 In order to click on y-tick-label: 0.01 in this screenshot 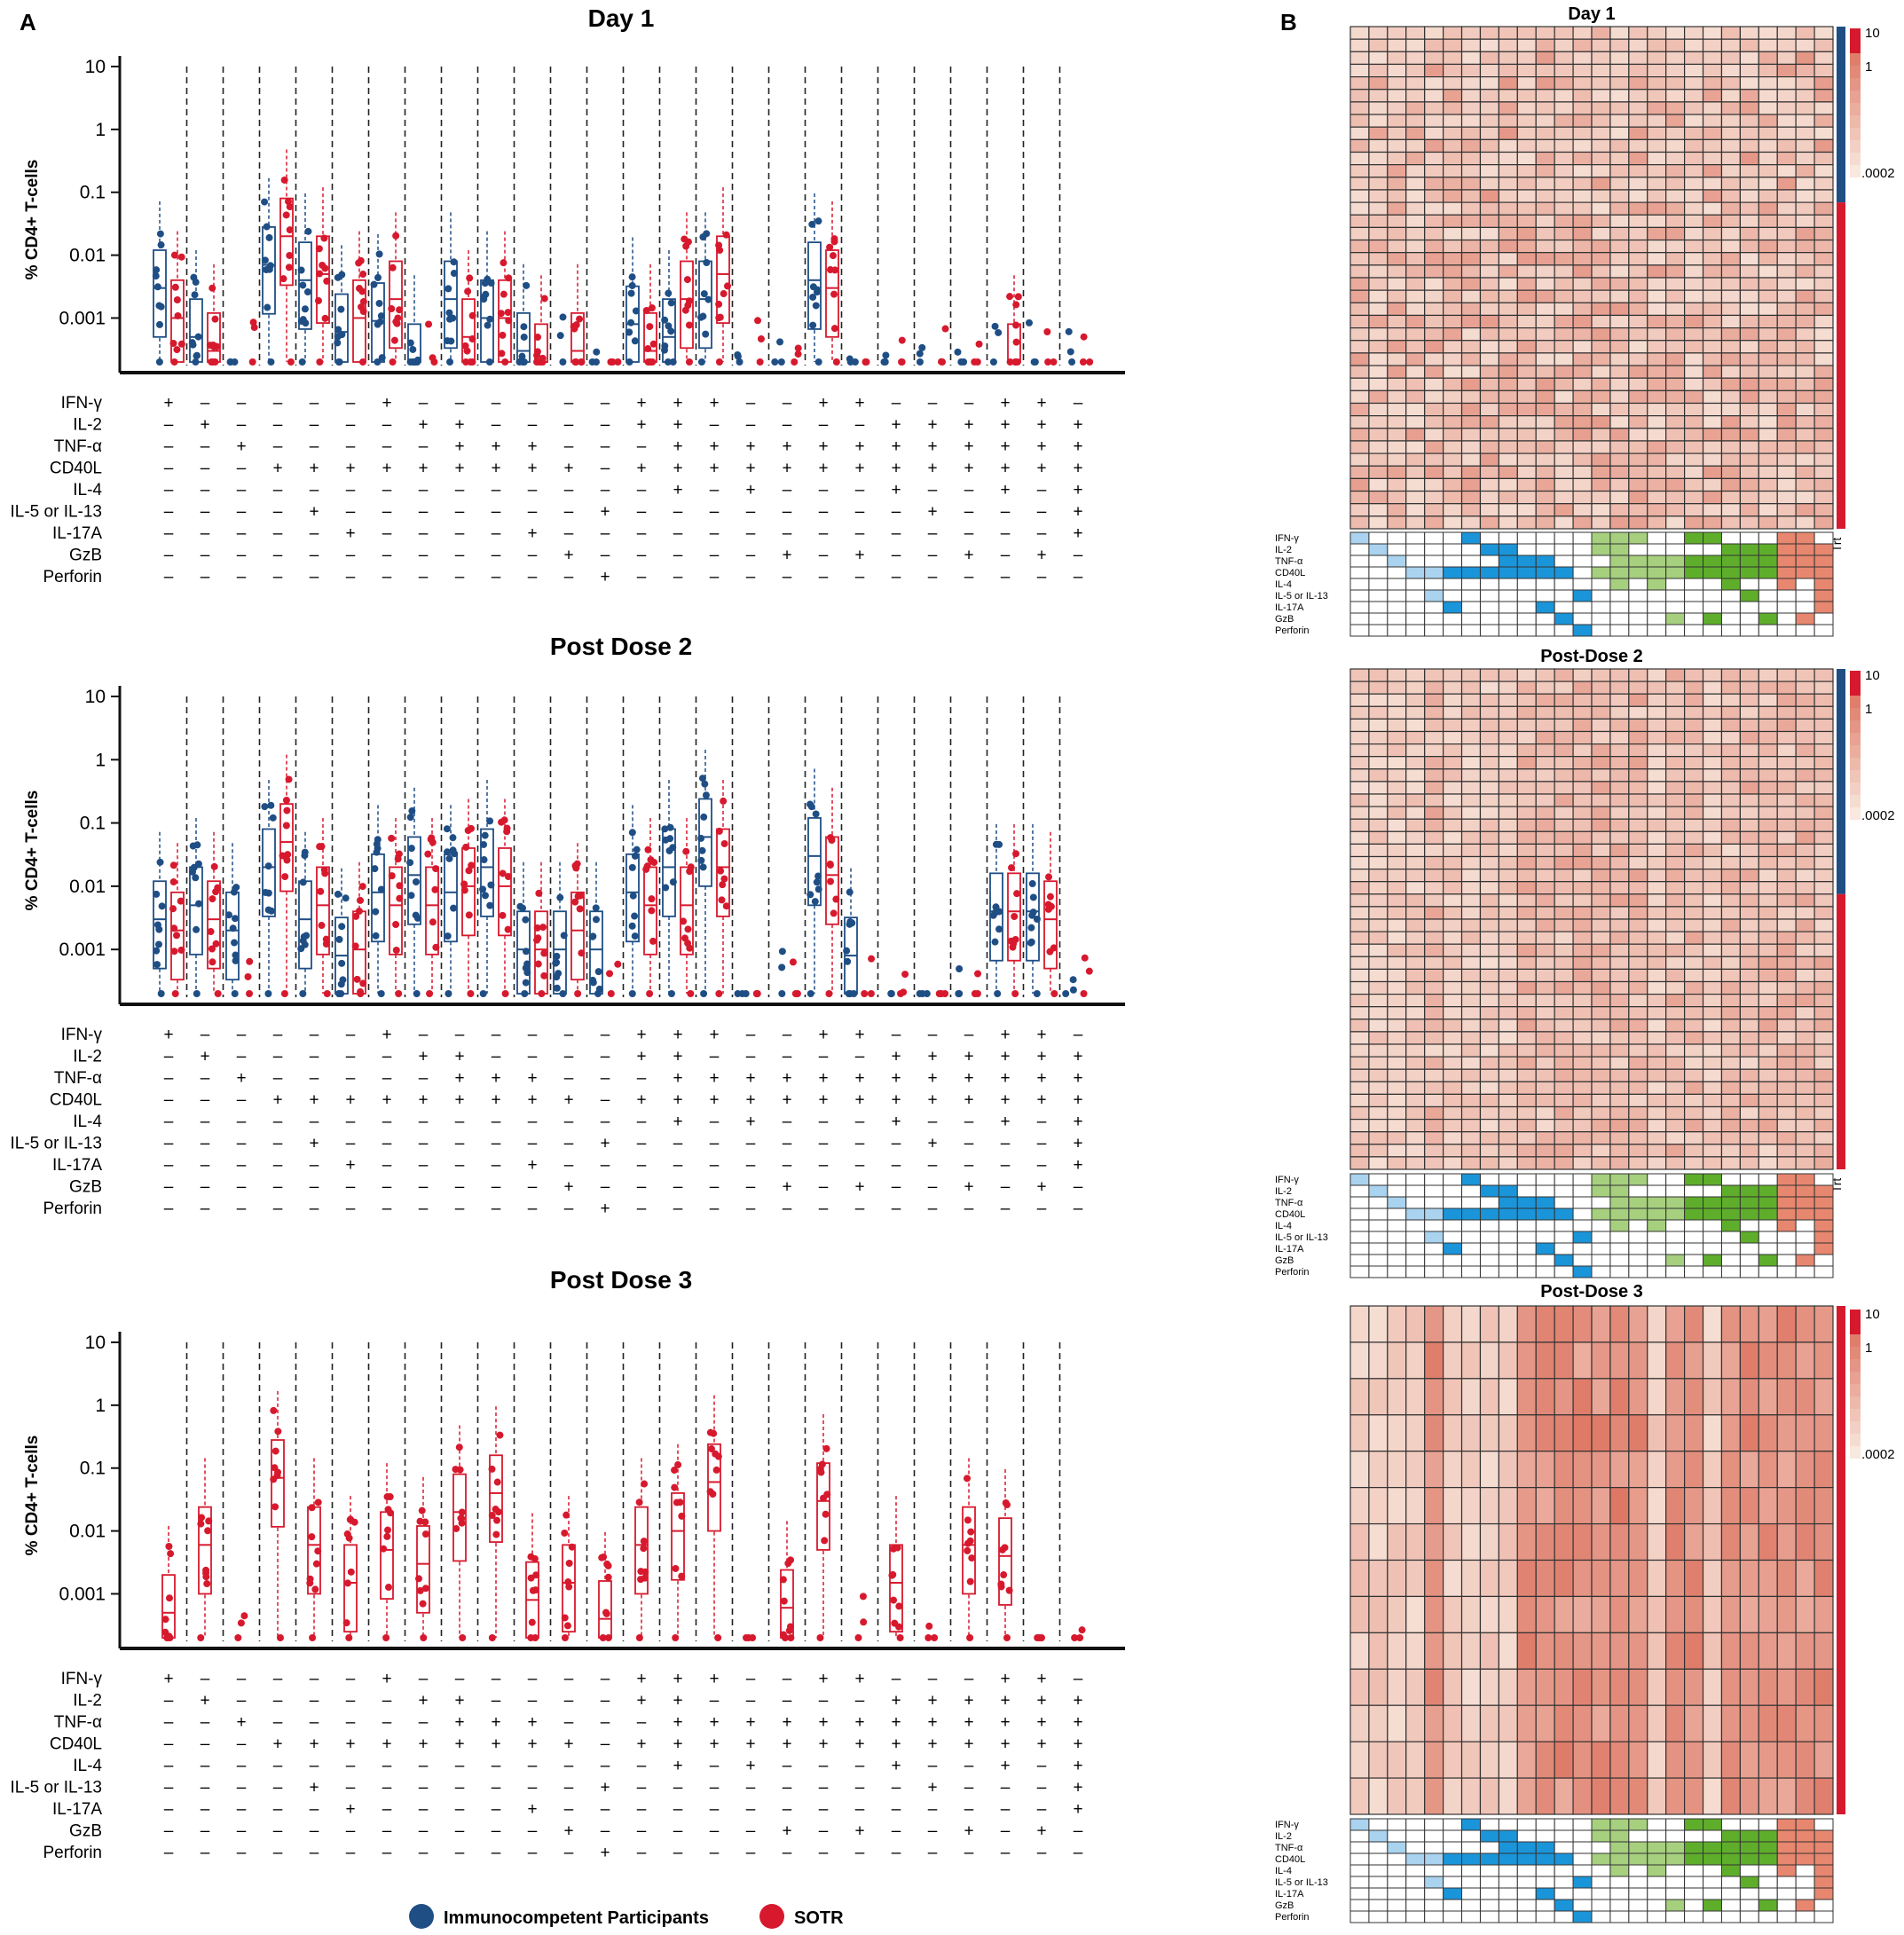, I will do `click(87, 887)`.